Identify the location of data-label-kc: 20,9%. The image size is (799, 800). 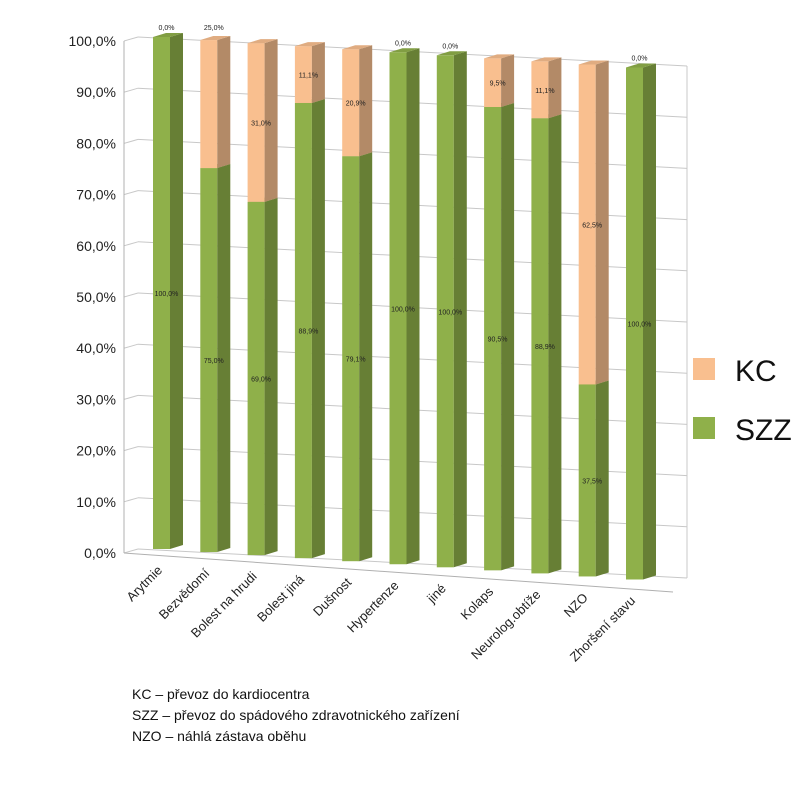
(356, 104).